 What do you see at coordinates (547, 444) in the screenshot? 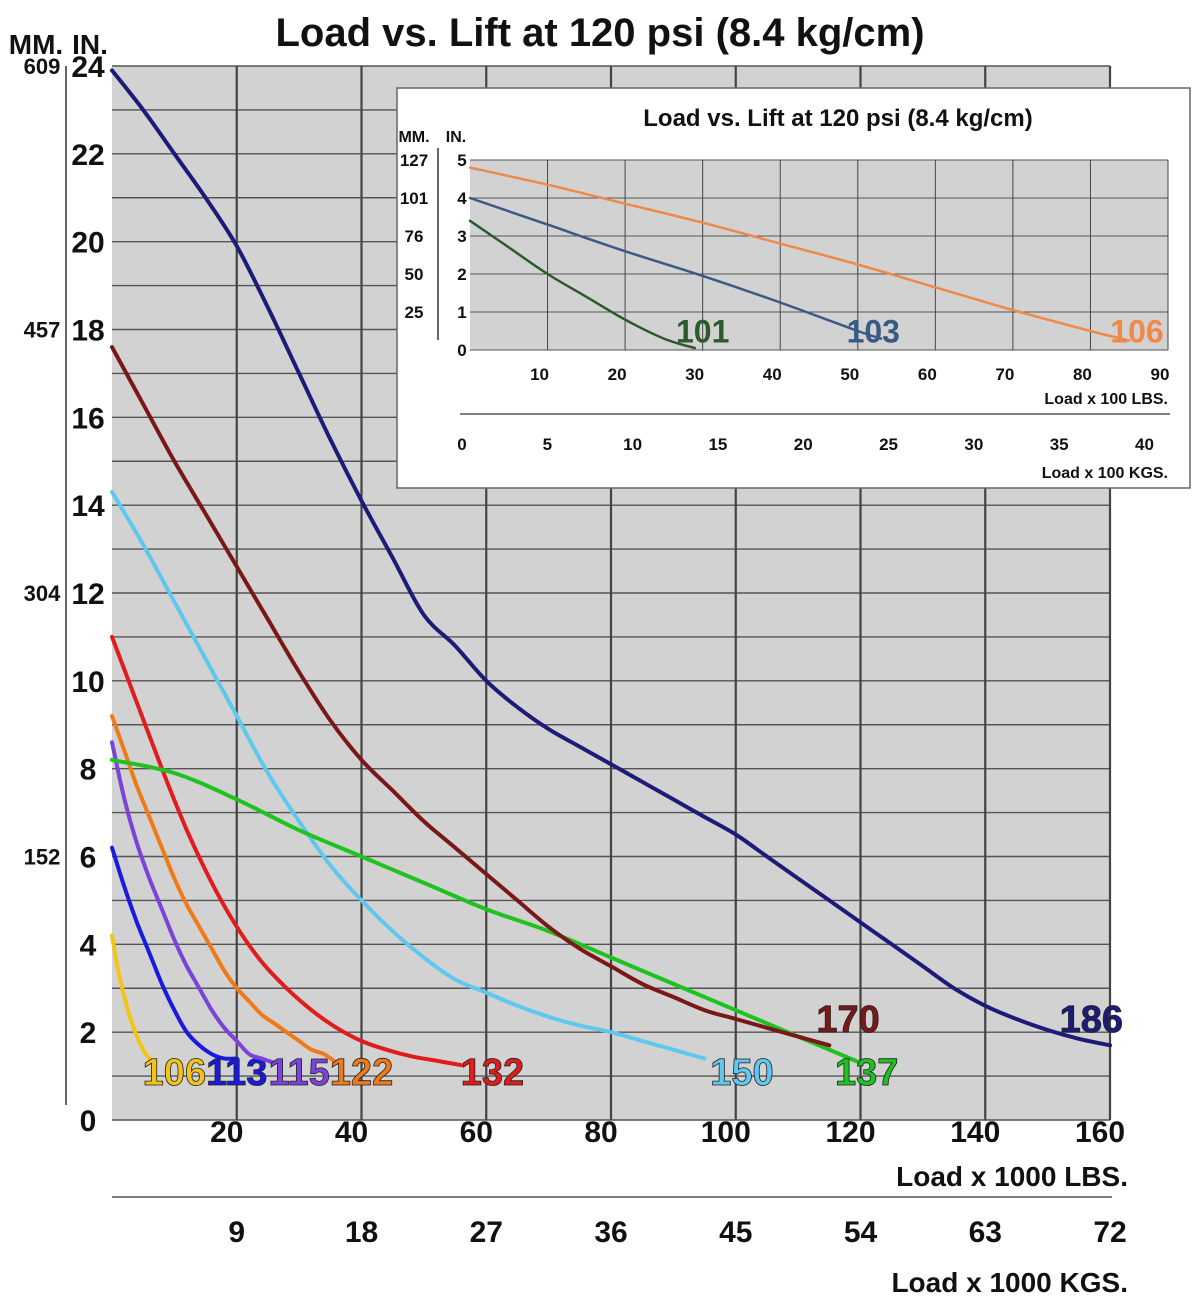
I see `inset-x-tick-label-kgs: 5` at bounding box center [547, 444].